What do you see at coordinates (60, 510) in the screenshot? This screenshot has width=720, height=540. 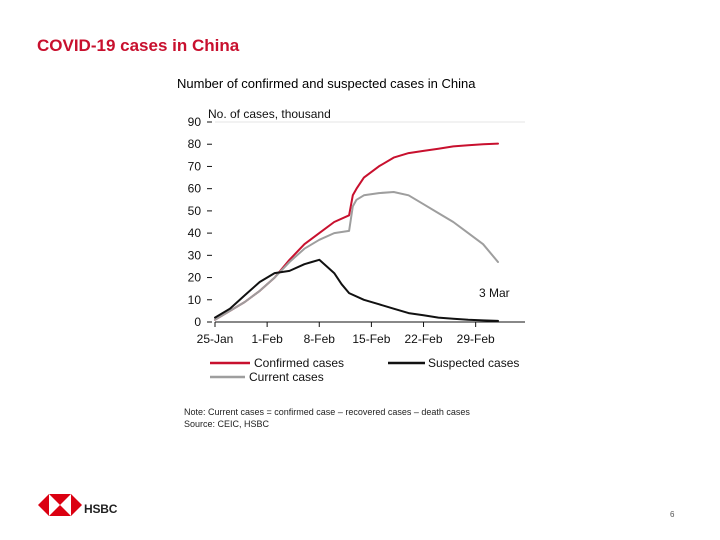 I see `hsbc-logo-bottom` at bounding box center [60, 510].